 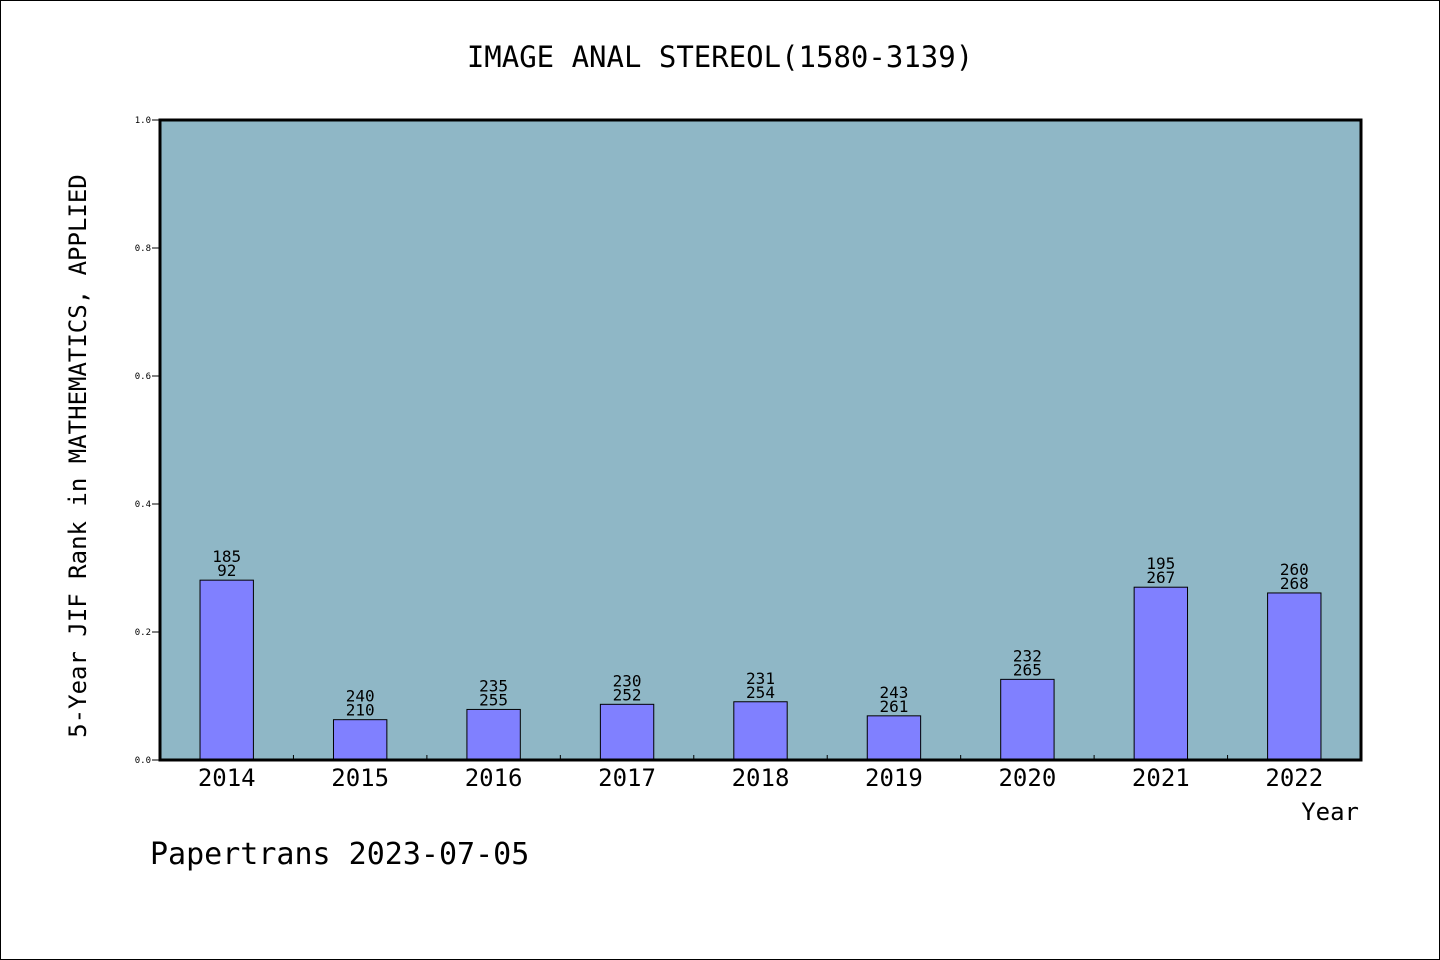 I want to click on x-tick-label-2018: 2018, so click(x=761, y=778).